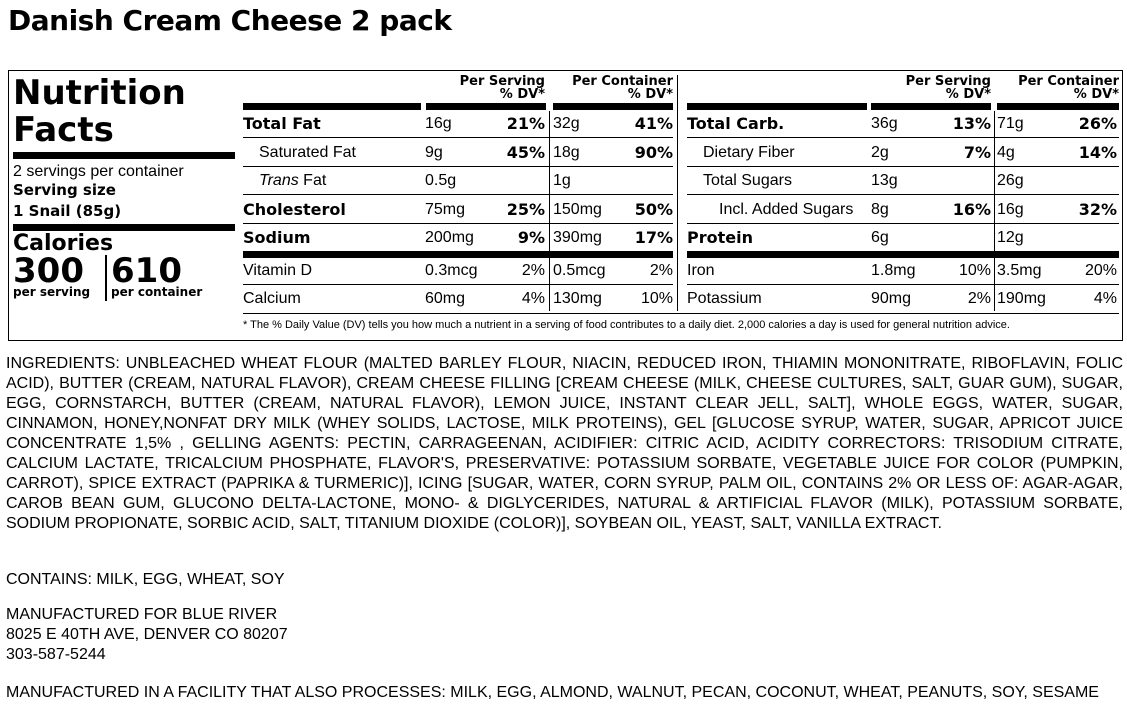  I want to click on container-amount: 71g, so click(1010, 123).